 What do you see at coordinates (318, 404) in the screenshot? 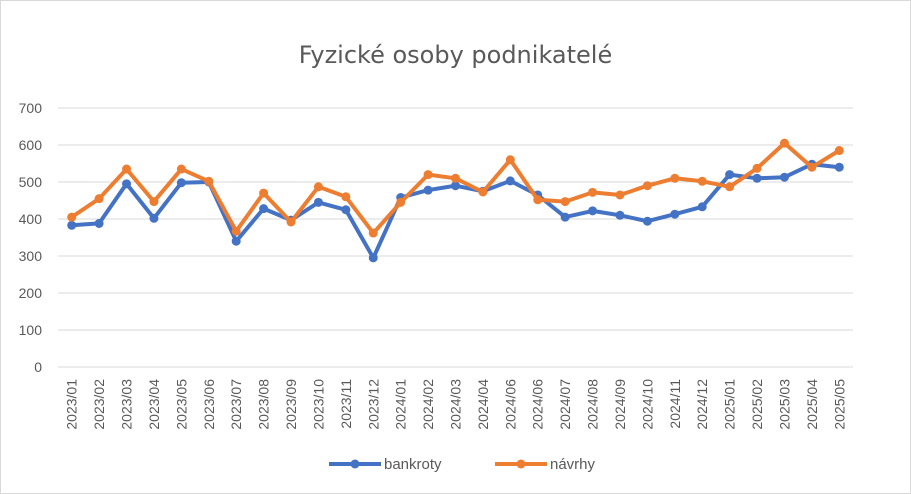
I see `x-tick-label: 2023/10` at bounding box center [318, 404].